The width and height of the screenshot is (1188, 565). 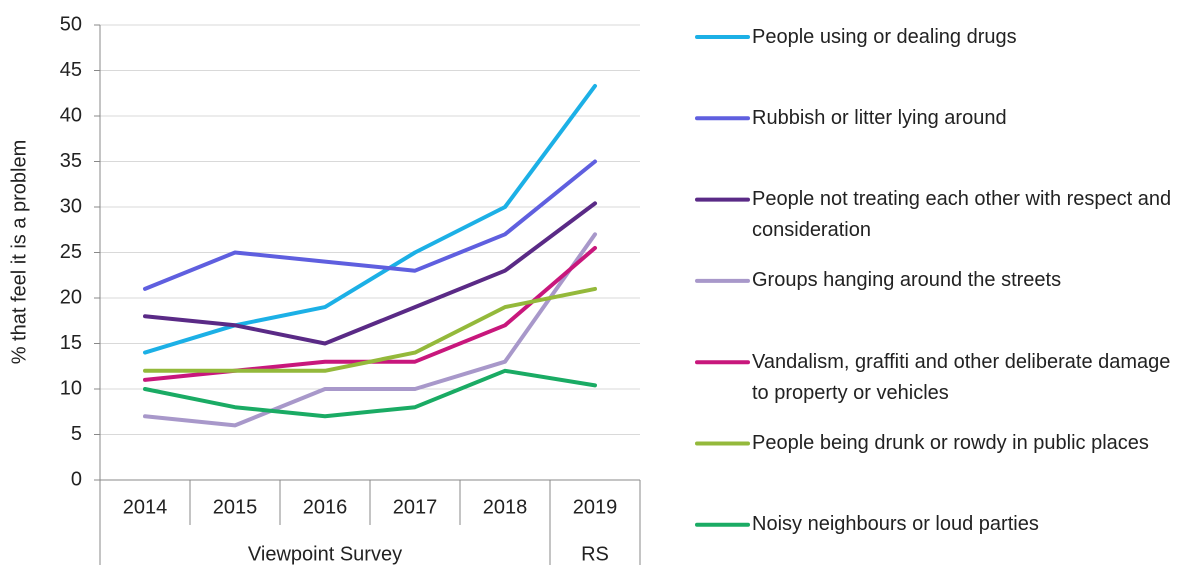 I want to click on y-tick-label: 10, so click(x=71, y=388).